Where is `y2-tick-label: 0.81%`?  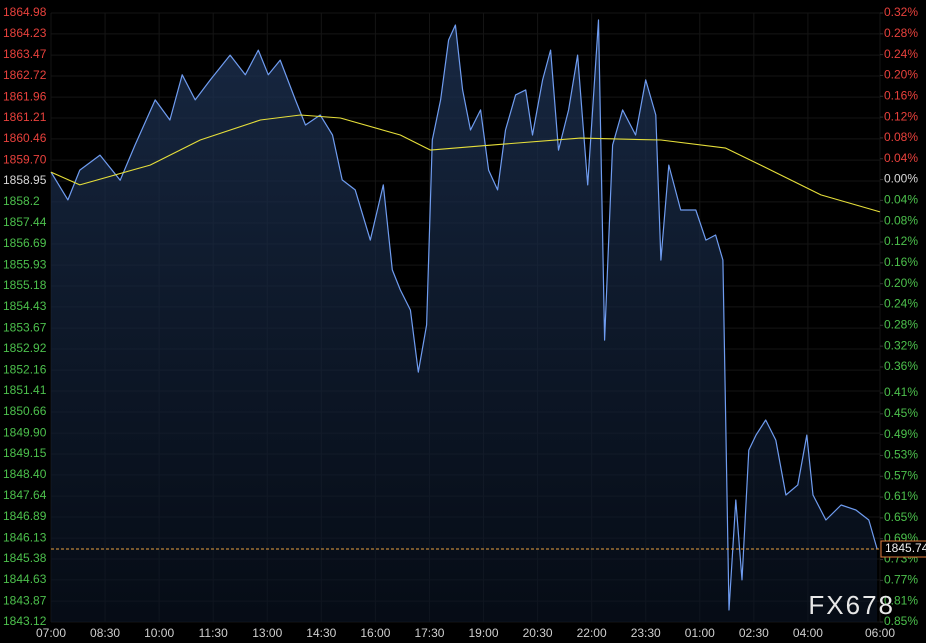 y2-tick-label: 0.81% is located at coordinates (901, 600).